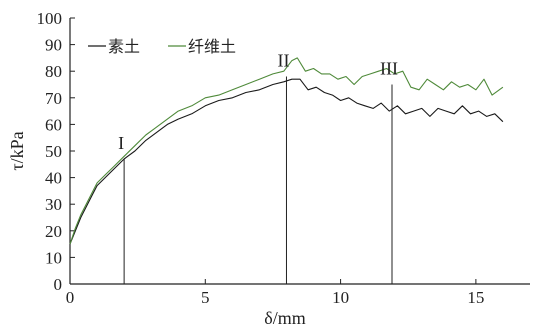 The height and width of the screenshot is (327, 539). I want to click on x-tick-label: 0, so click(70, 297).